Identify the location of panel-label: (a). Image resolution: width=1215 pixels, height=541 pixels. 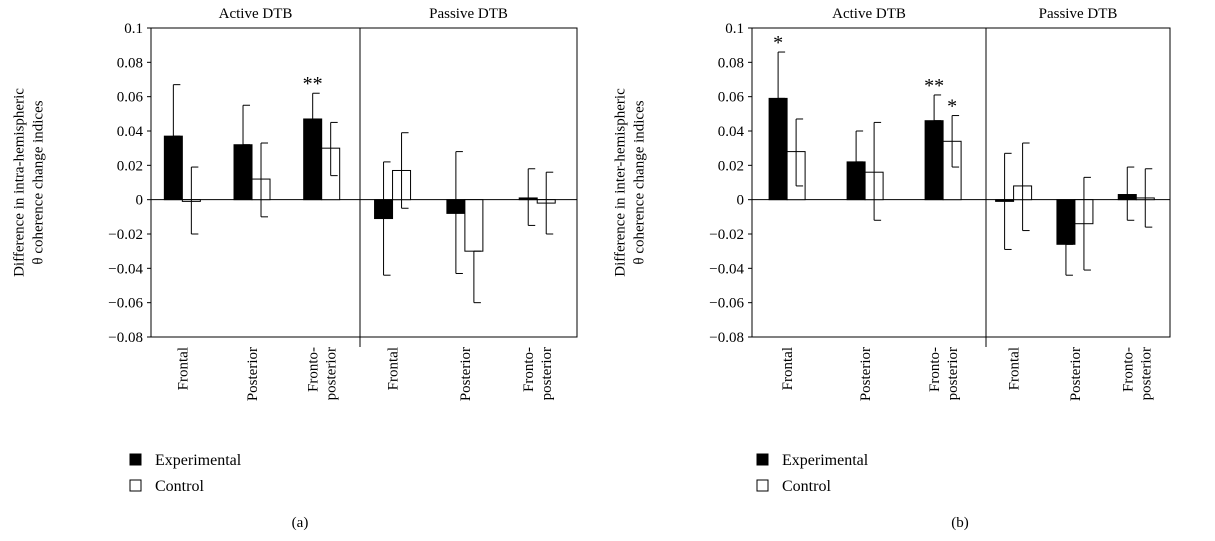
(300, 523).